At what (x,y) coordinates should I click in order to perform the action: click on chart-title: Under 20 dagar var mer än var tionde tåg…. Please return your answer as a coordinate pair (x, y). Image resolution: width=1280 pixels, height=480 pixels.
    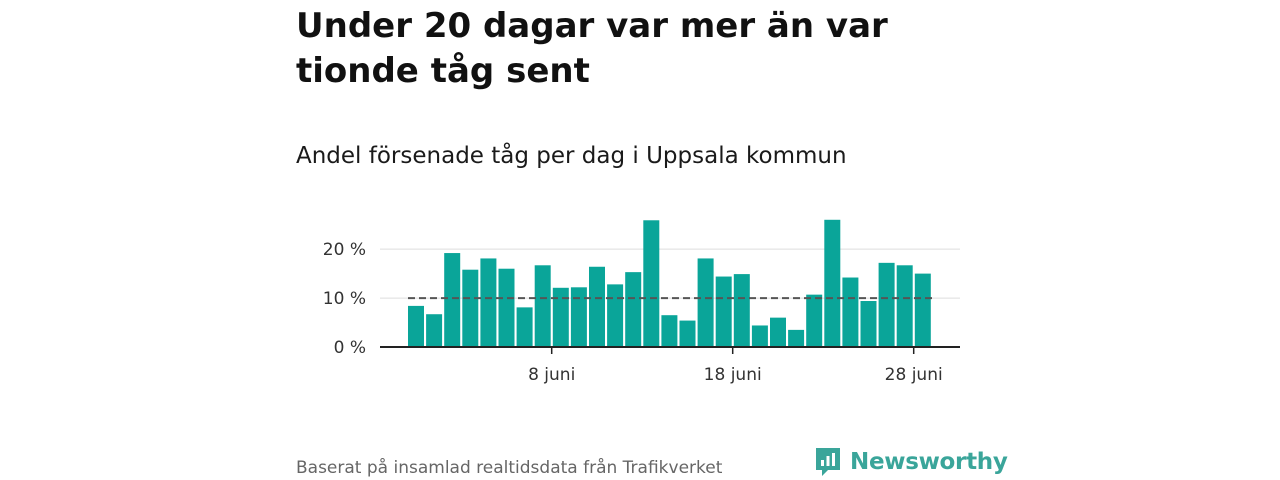
    Looking at the image, I should click on (592, 48).